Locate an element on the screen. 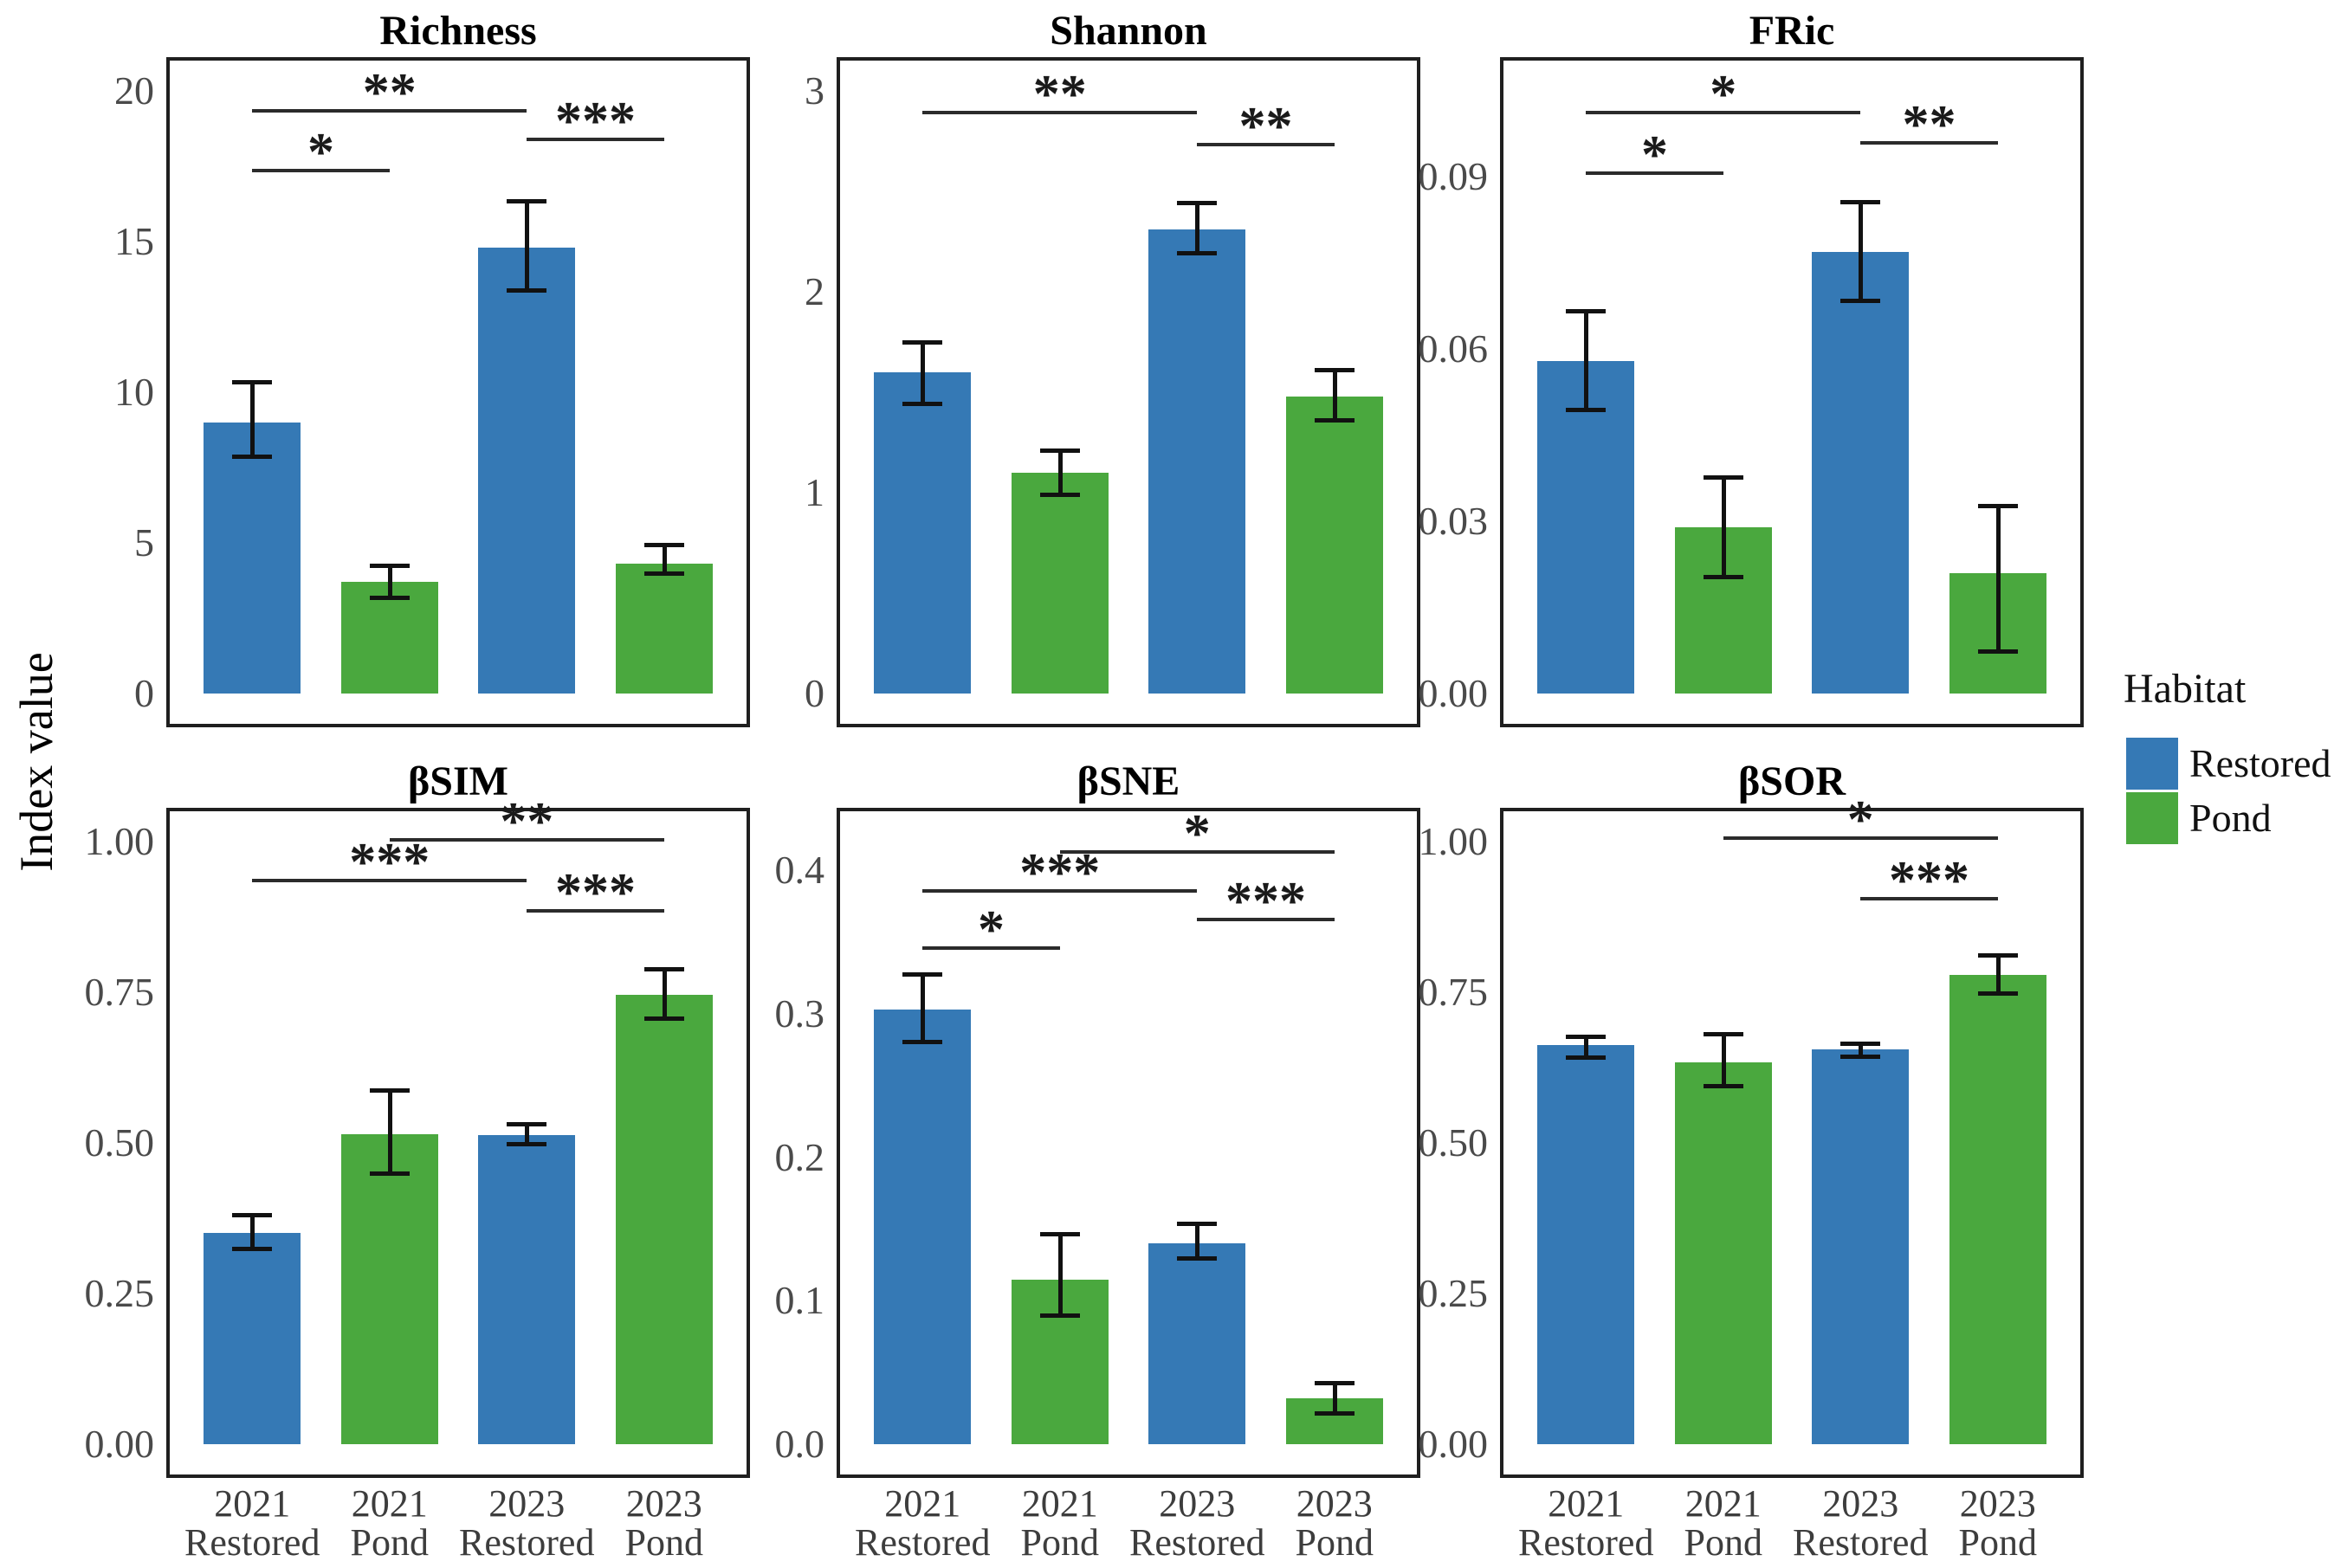 The image size is (2347, 1568). legend-label-pond: Pond is located at coordinates (2230, 818).